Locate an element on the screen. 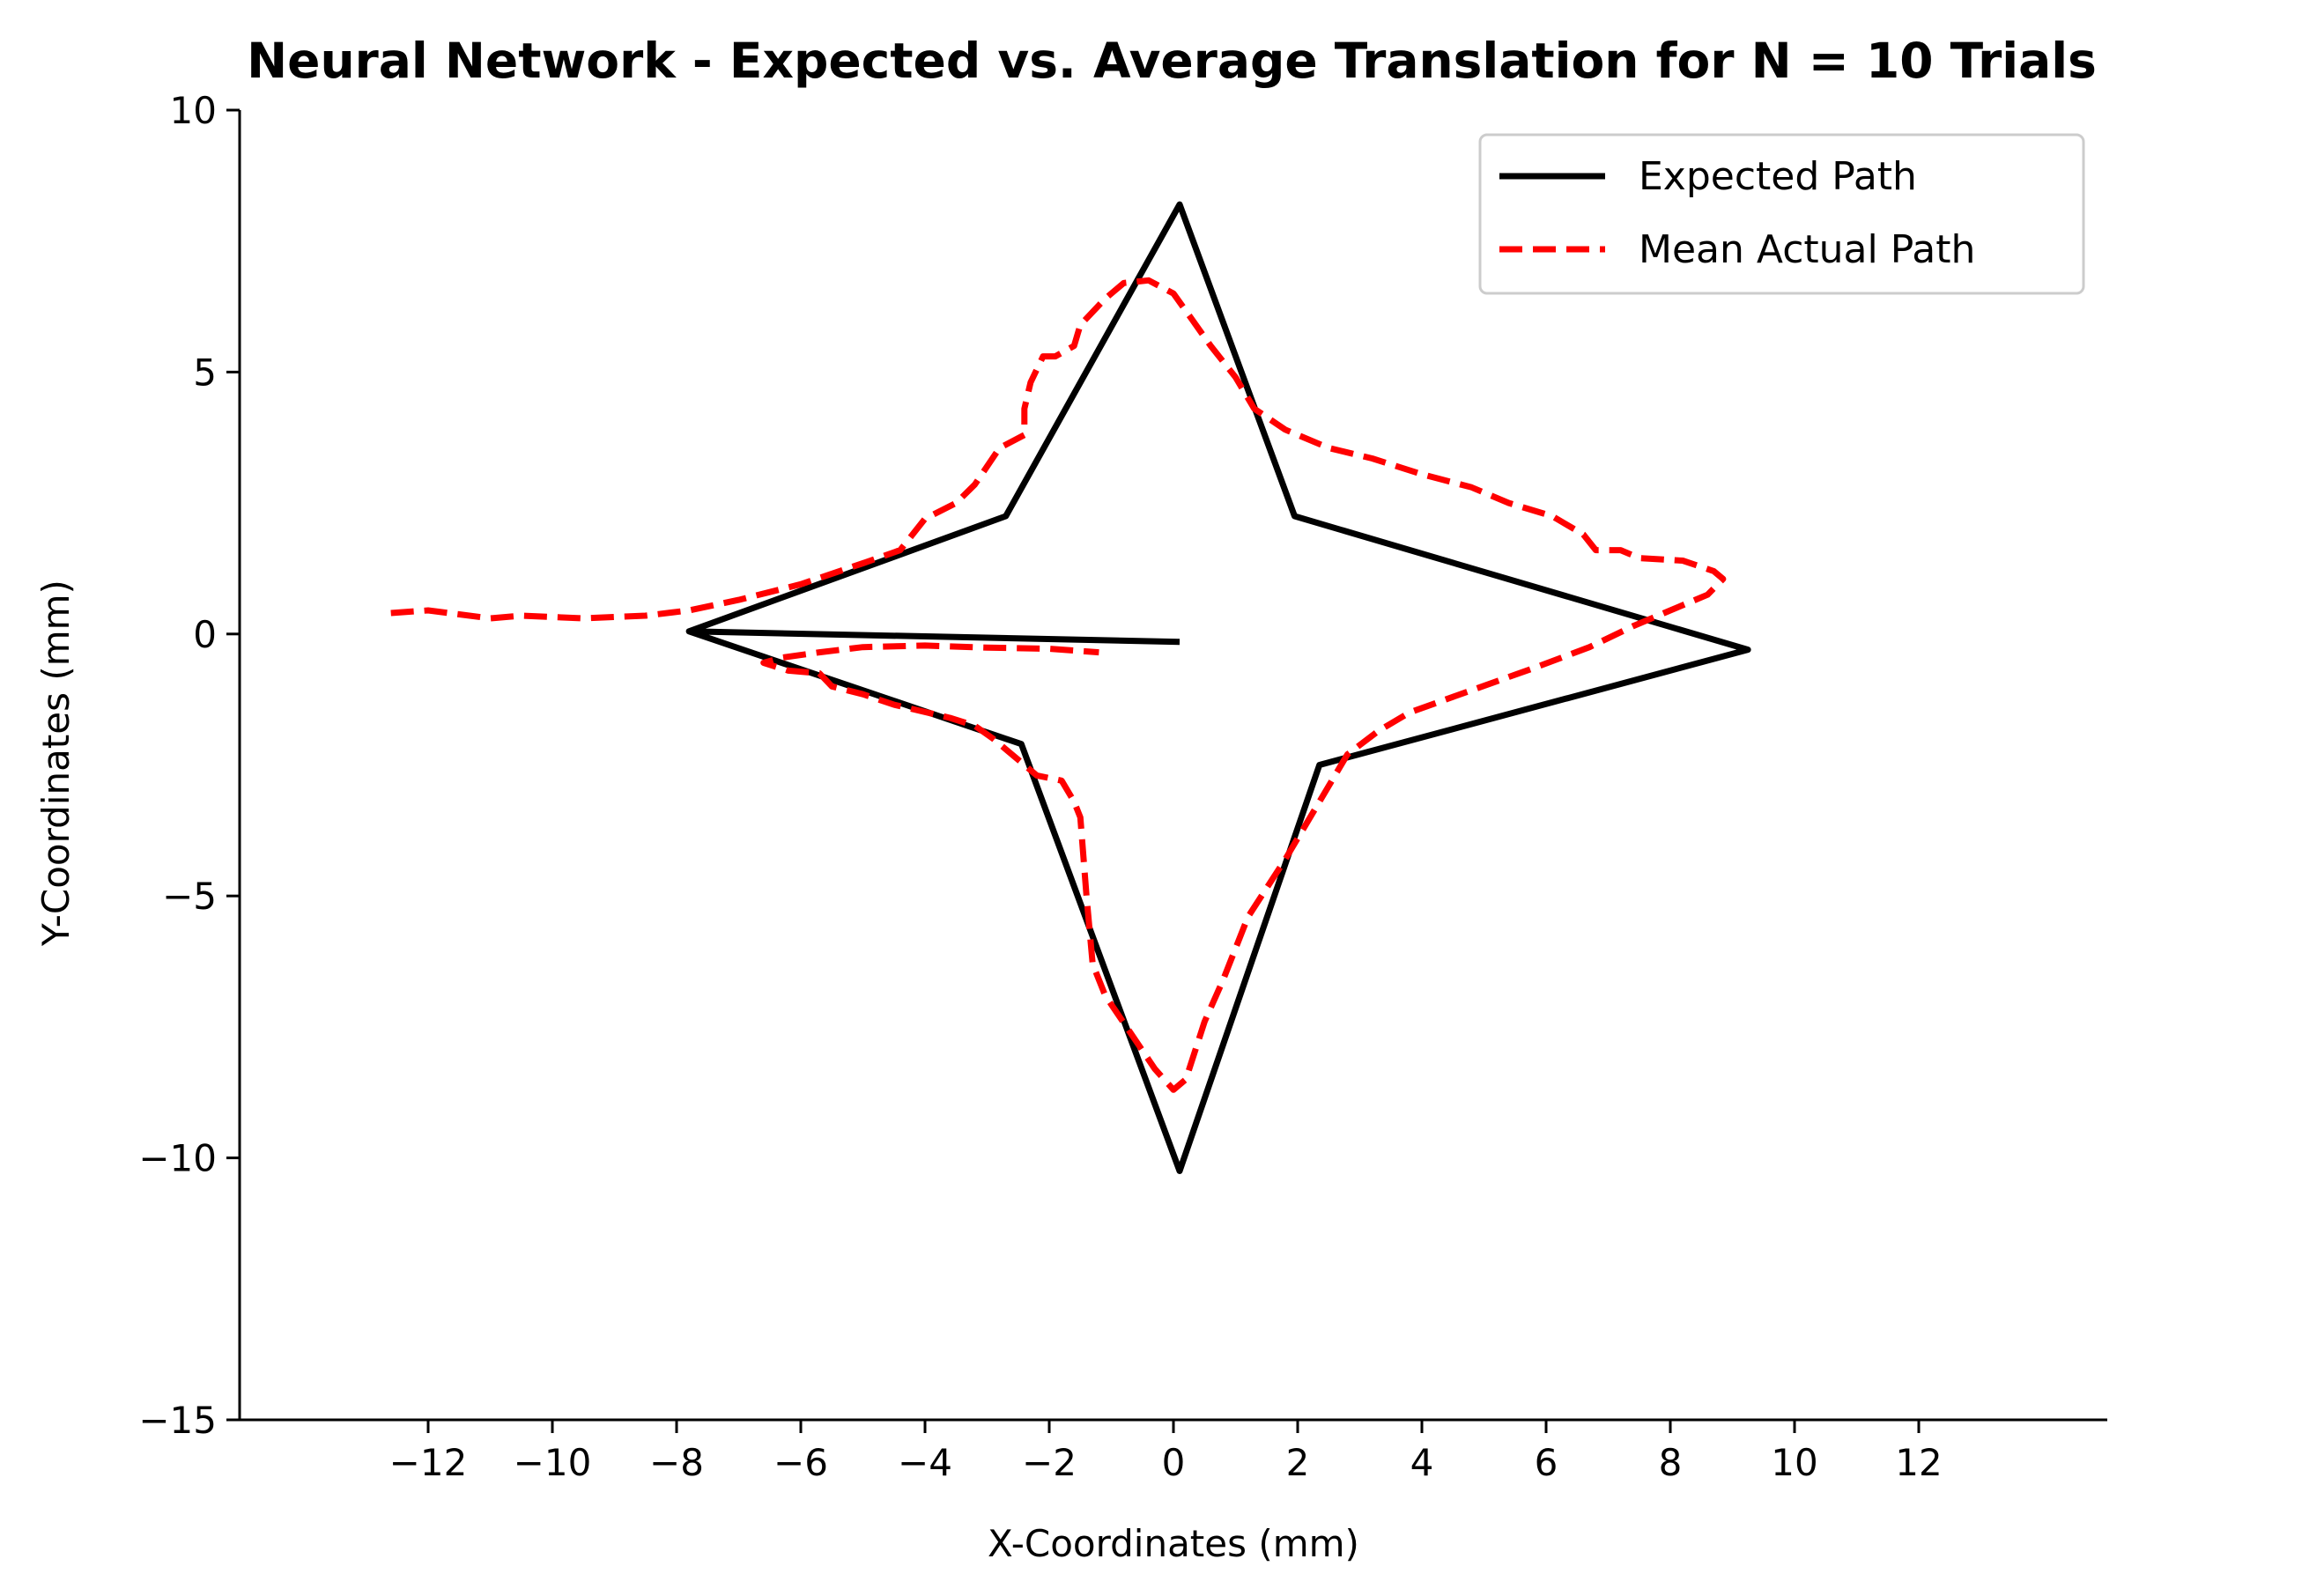 The width and height of the screenshot is (2324, 1596). x-tick-label: −2 is located at coordinates (1049, 1462).